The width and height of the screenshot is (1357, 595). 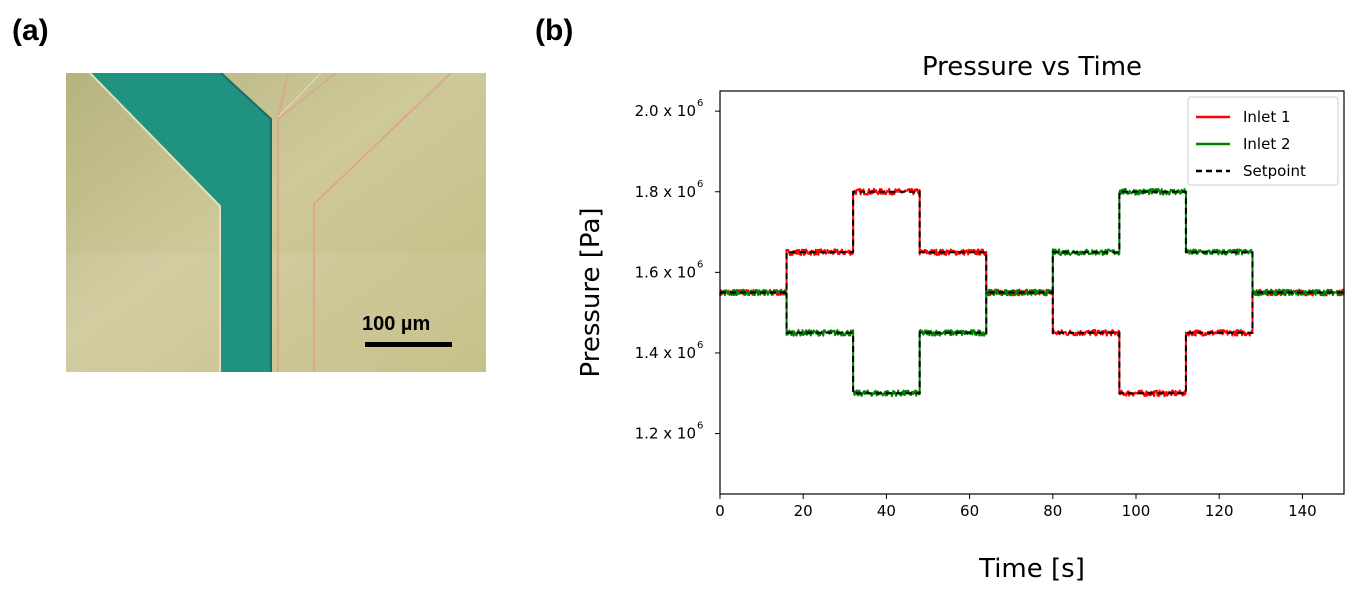 I want to click on x-tick-label: 140, so click(x=1302, y=511).